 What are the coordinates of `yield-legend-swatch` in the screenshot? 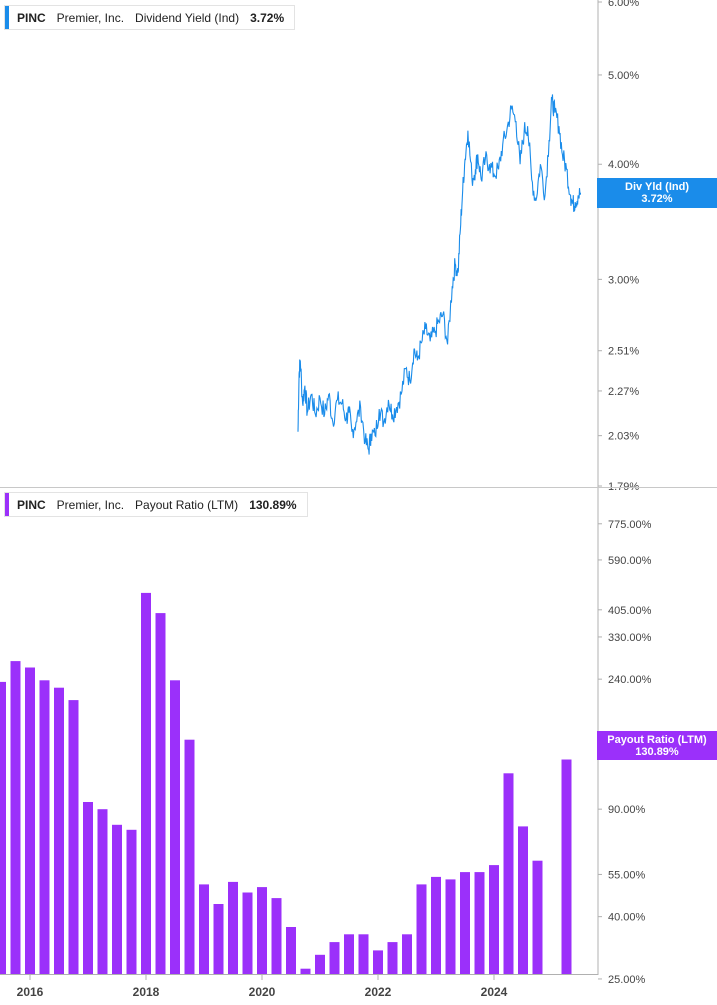 It's located at (7, 17).